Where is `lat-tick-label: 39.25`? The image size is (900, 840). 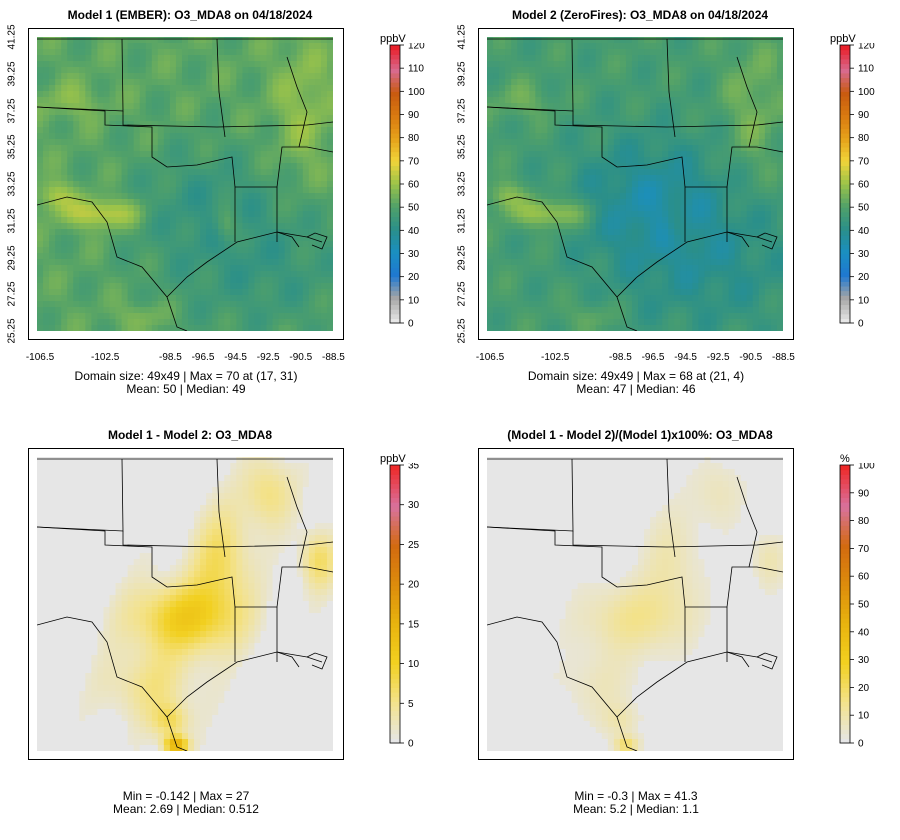 lat-tick-label: 39.25 is located at coordinates (462, 74).